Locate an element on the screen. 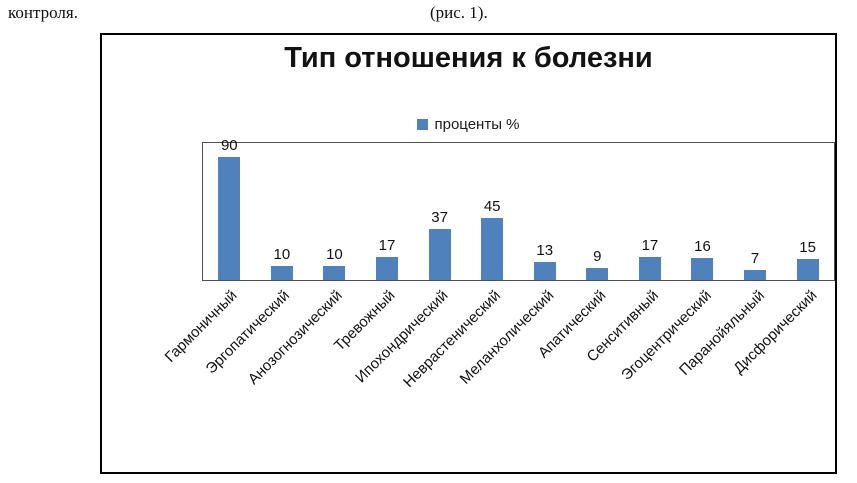  bar-slot: 45 is located at coordinates (492, 211).